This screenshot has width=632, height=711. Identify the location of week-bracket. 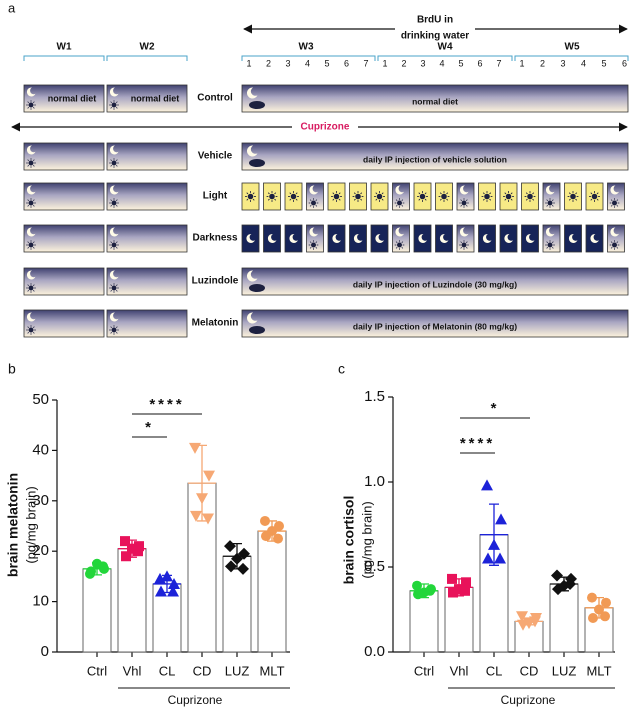
(571, 58).